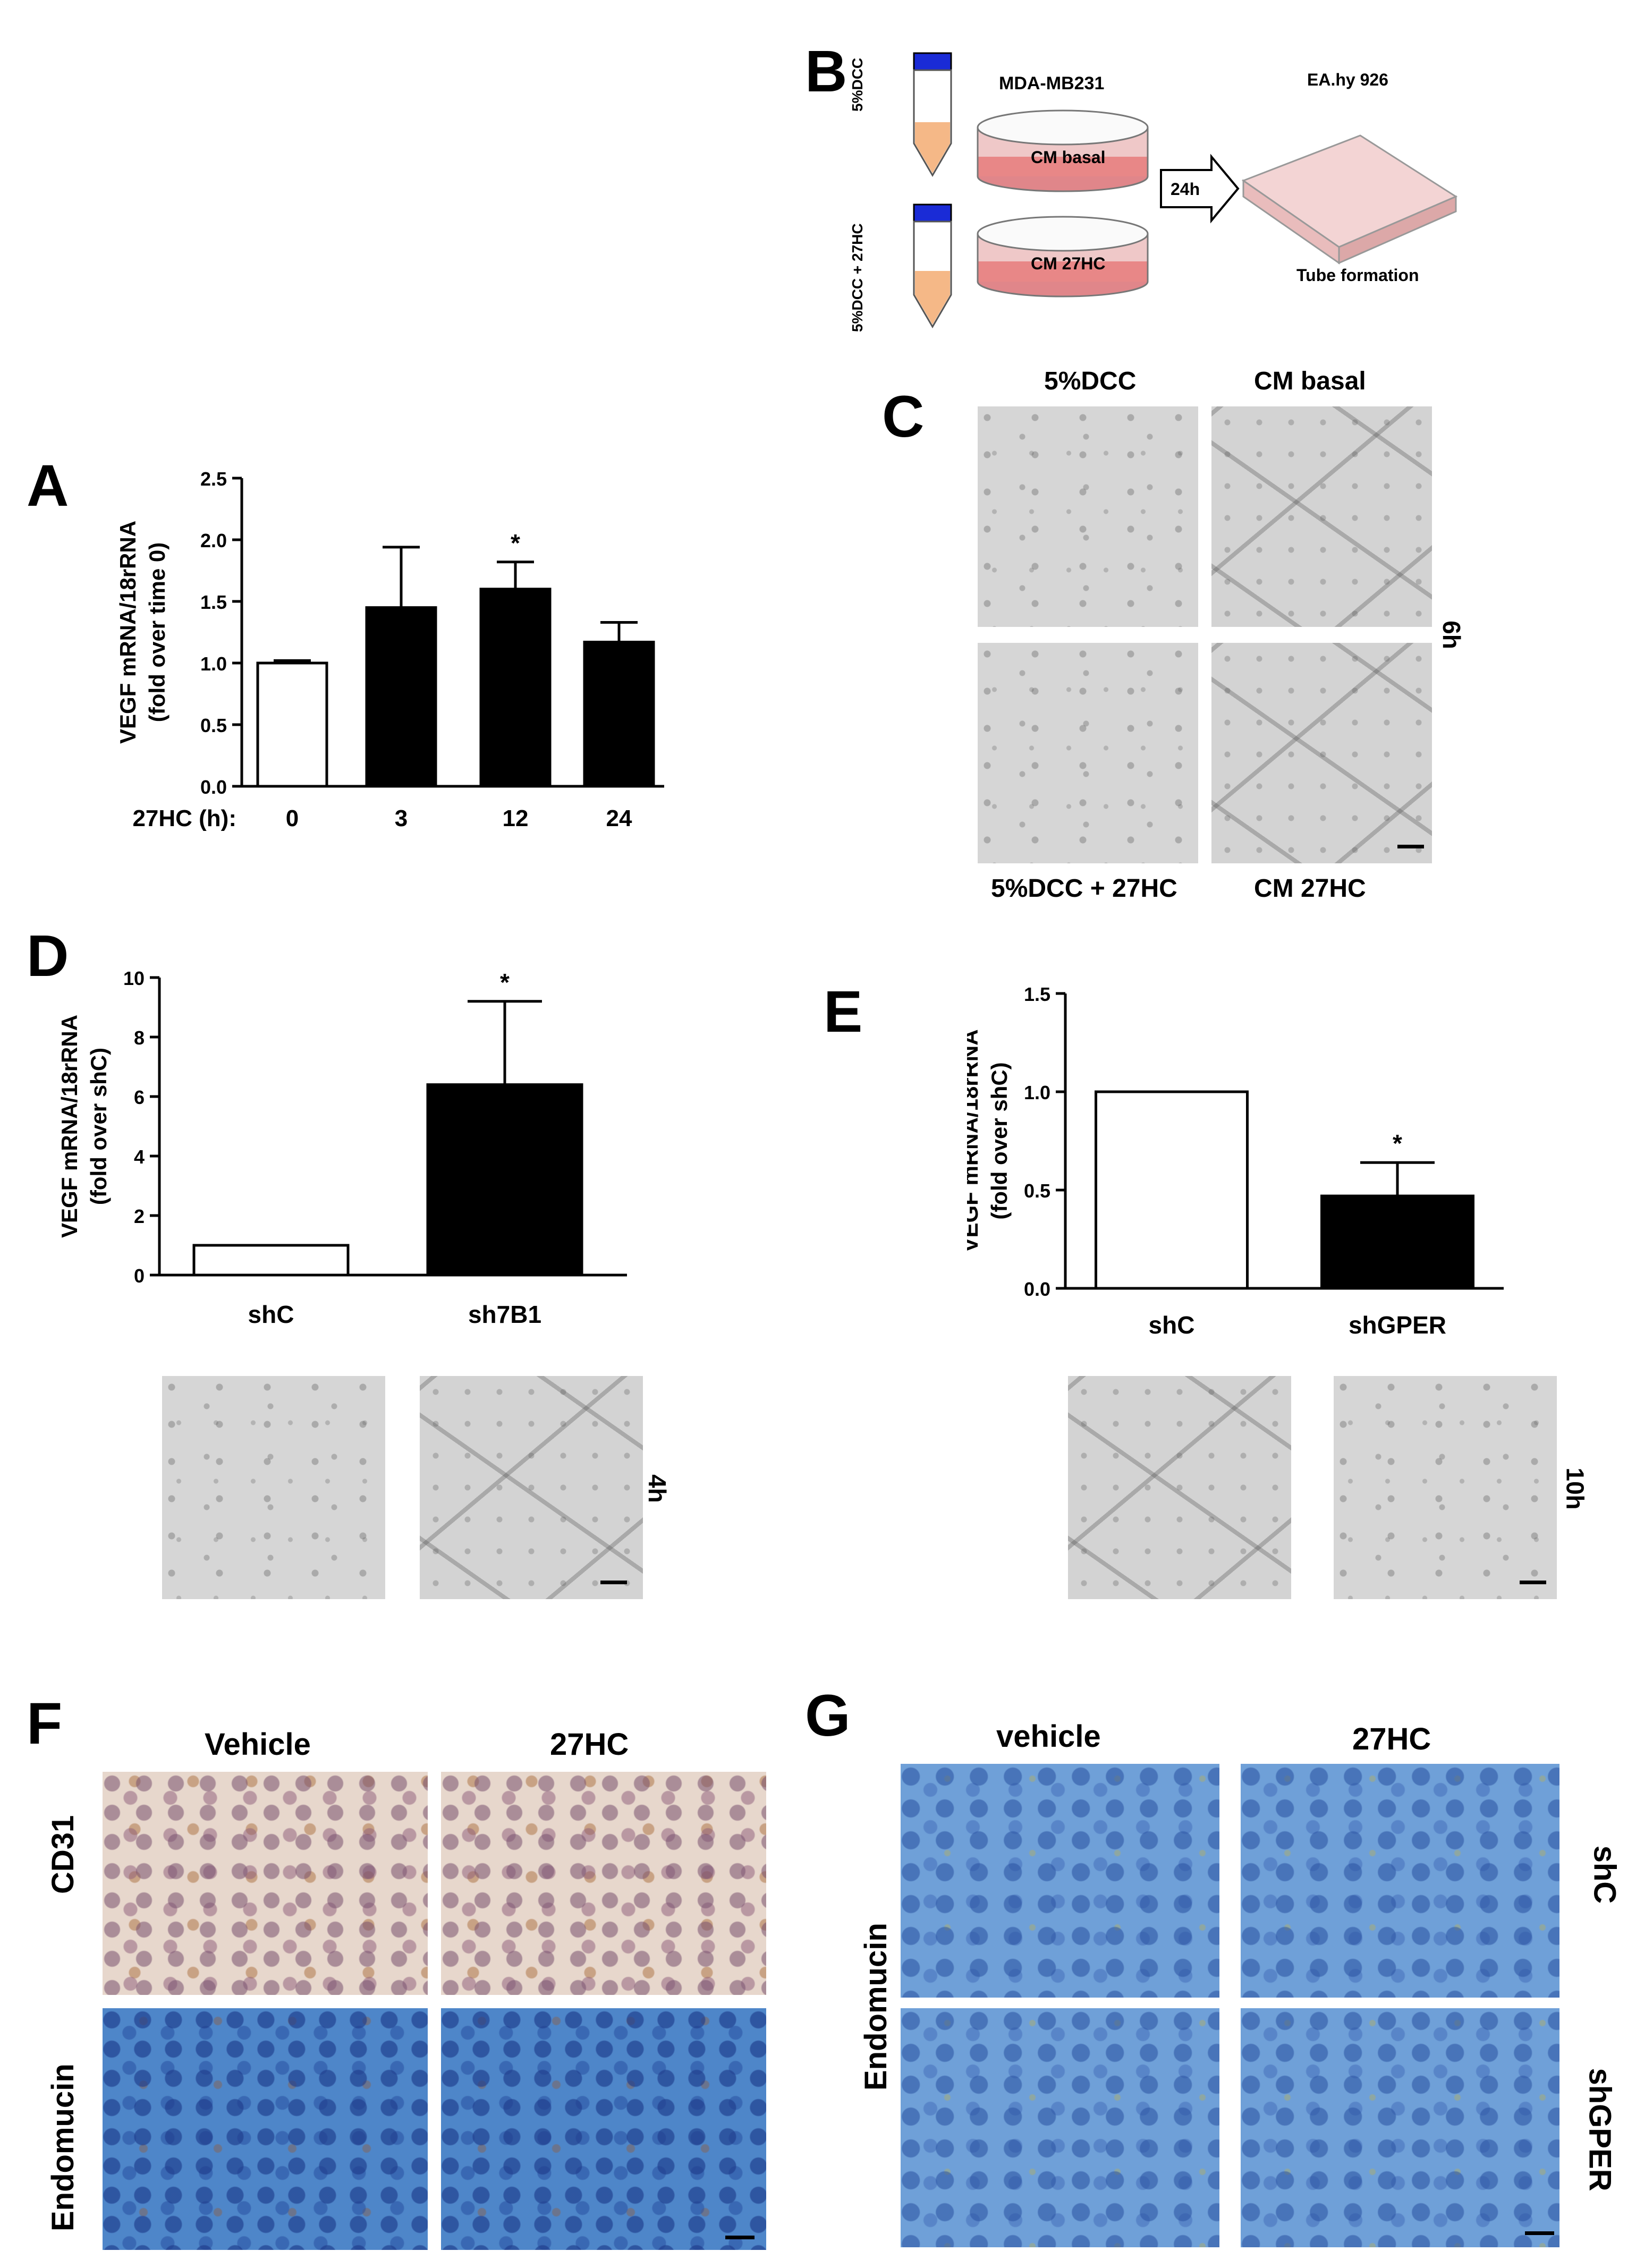 The height and width of the screenshot is (2268, 1636). What do you see at coordinates (1604, 1874) in the screenshot?
I see `g-row1-label: shC` at bounding box center [1604, 1874].